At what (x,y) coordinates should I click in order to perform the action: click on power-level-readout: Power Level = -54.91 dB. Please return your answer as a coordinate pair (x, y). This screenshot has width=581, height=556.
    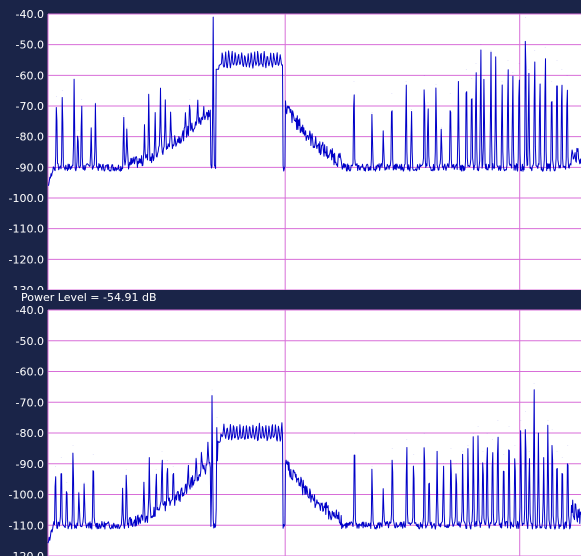
    Looking at the image, I should click on (89, 297).